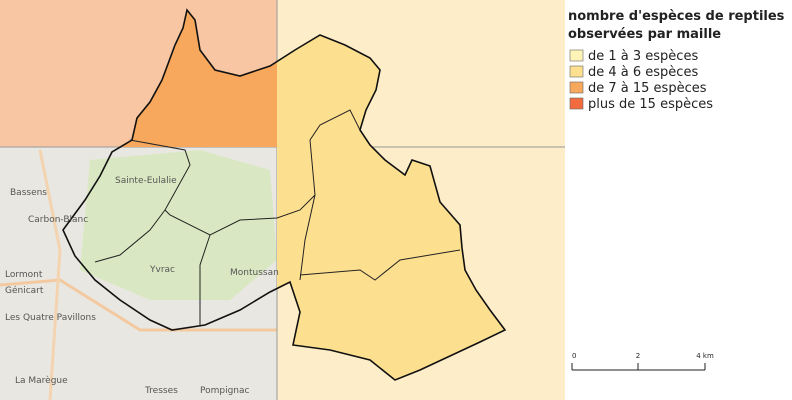 The image size is (792, 400). What do you see at coordinates (50, 318) in the screenshot?
I see `place-label: Les Quatre Pavillons` at bounding box center [50, 318].